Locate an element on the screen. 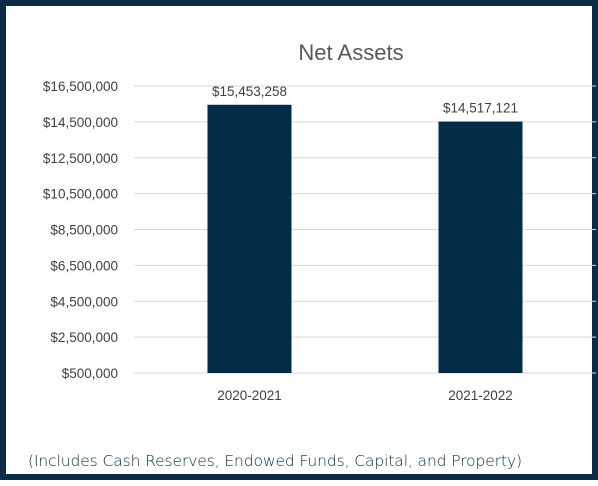 The image size is (598, 486). data-label: $14,517,121 is located at coordinates (480, 108).